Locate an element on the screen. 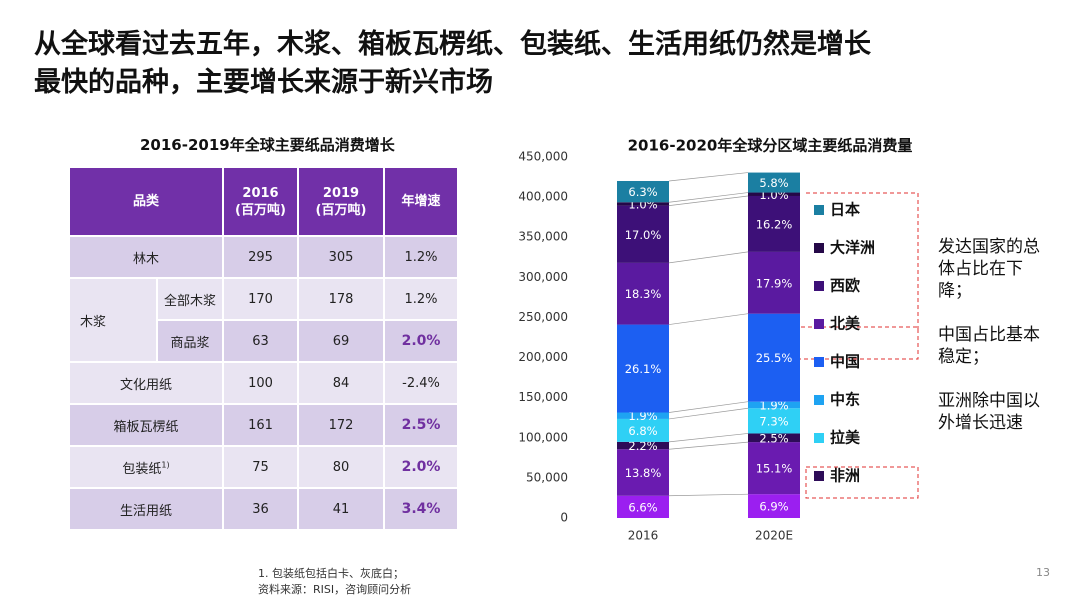  segment-label: 18.3% is located at coordinates (643, 294).